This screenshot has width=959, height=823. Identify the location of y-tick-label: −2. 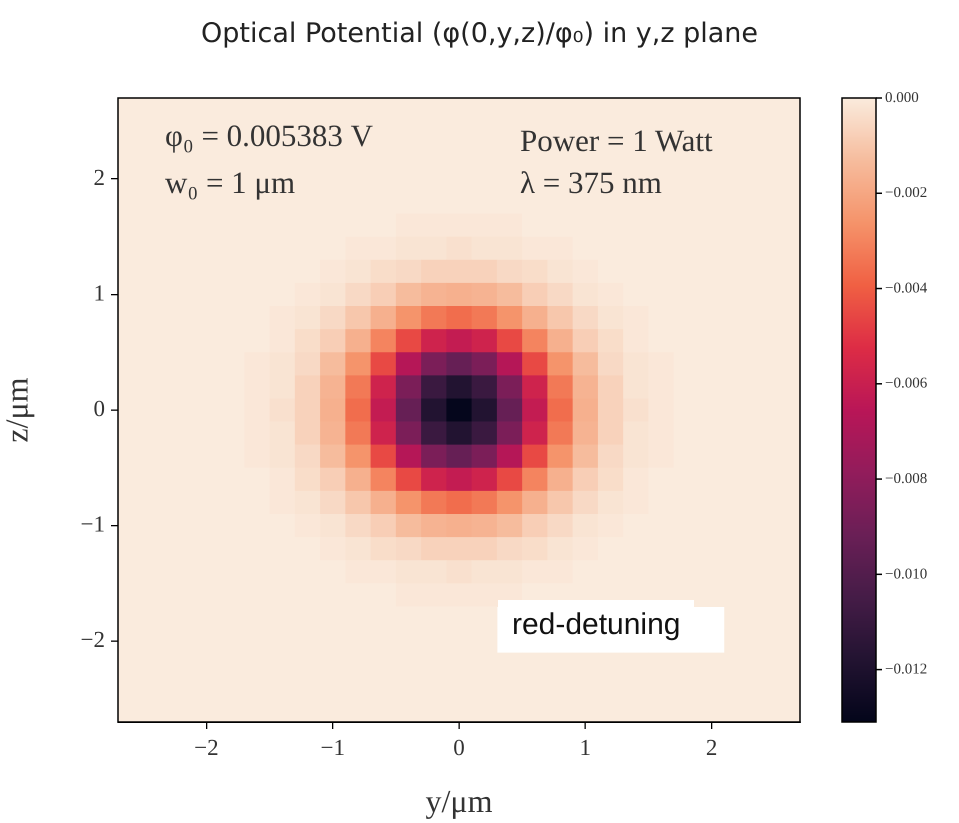
(92, 639).